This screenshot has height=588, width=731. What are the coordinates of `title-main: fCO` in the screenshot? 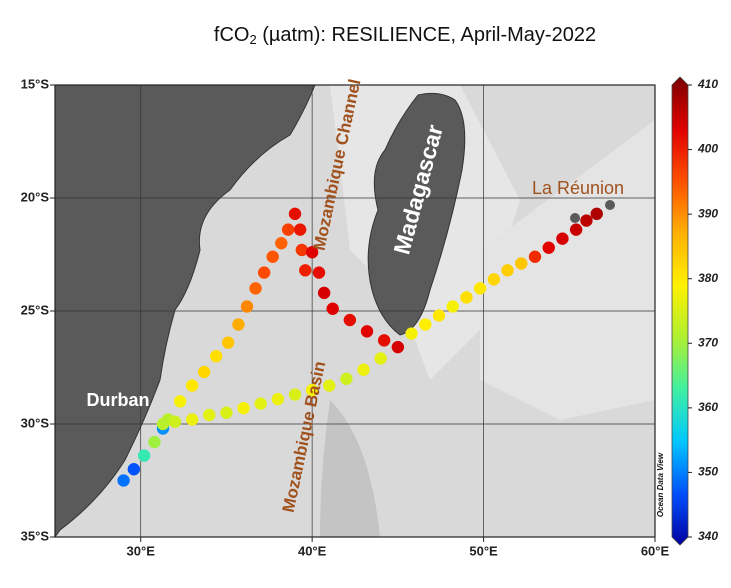 It's located at (232, 35).